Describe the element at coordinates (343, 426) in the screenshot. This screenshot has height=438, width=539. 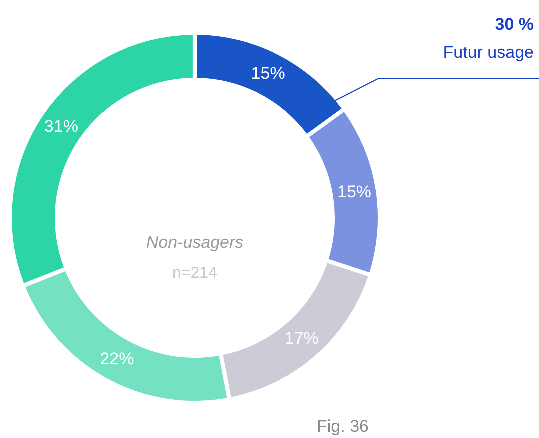
I see `caption: Fig. 36` at that location.